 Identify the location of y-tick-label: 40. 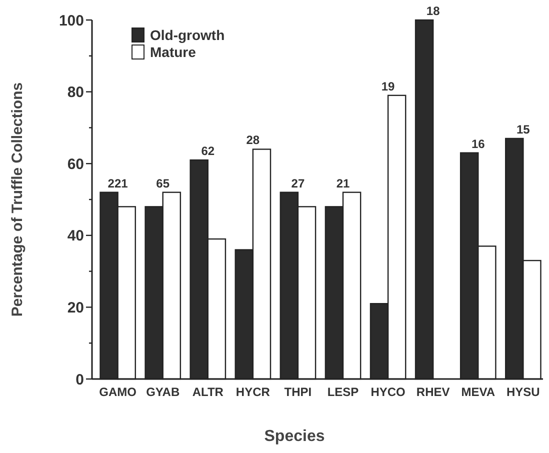
(75, 236).